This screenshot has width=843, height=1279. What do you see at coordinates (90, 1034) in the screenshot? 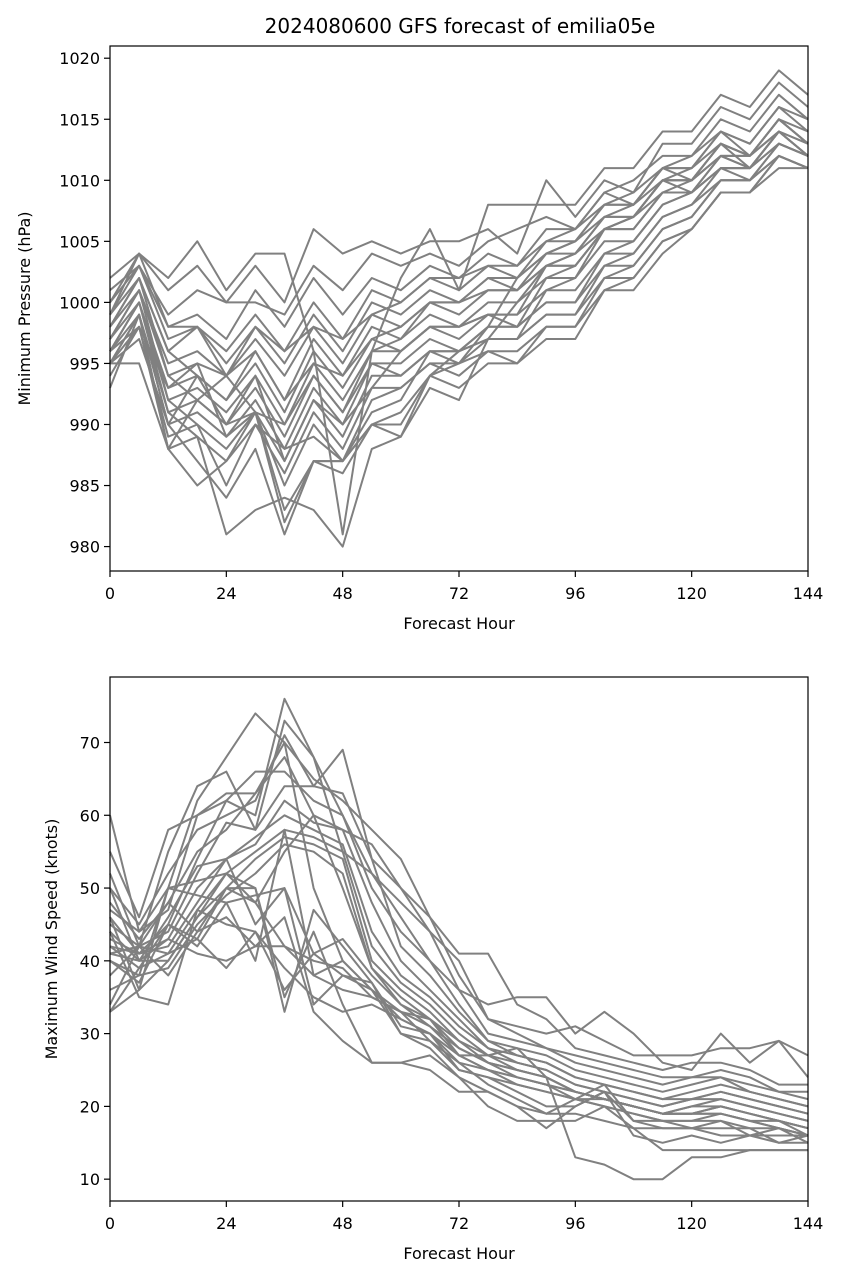
I see `wind-y-tick-label: 30` at bounding box center [90, 1034].